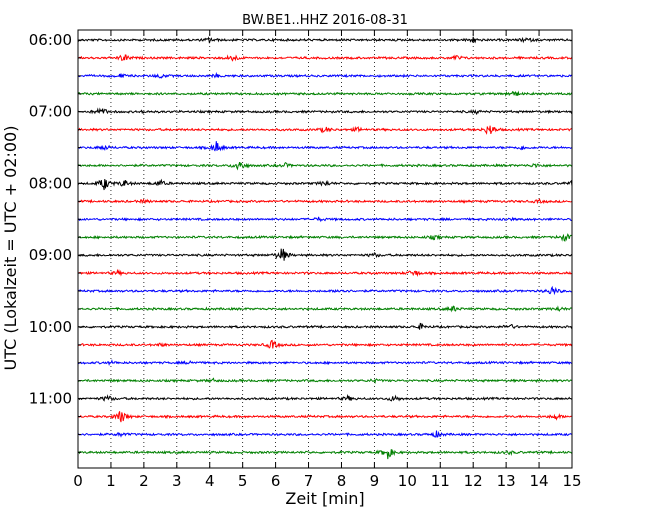 This screenshot has width=650, height=520. What do you see at coordinates (56, 242) in the screenshot?
I see `y-axis-ticks: 06:00 07:00 08:00 09:00 10:00 11:00` at bounding box center [56, 242].